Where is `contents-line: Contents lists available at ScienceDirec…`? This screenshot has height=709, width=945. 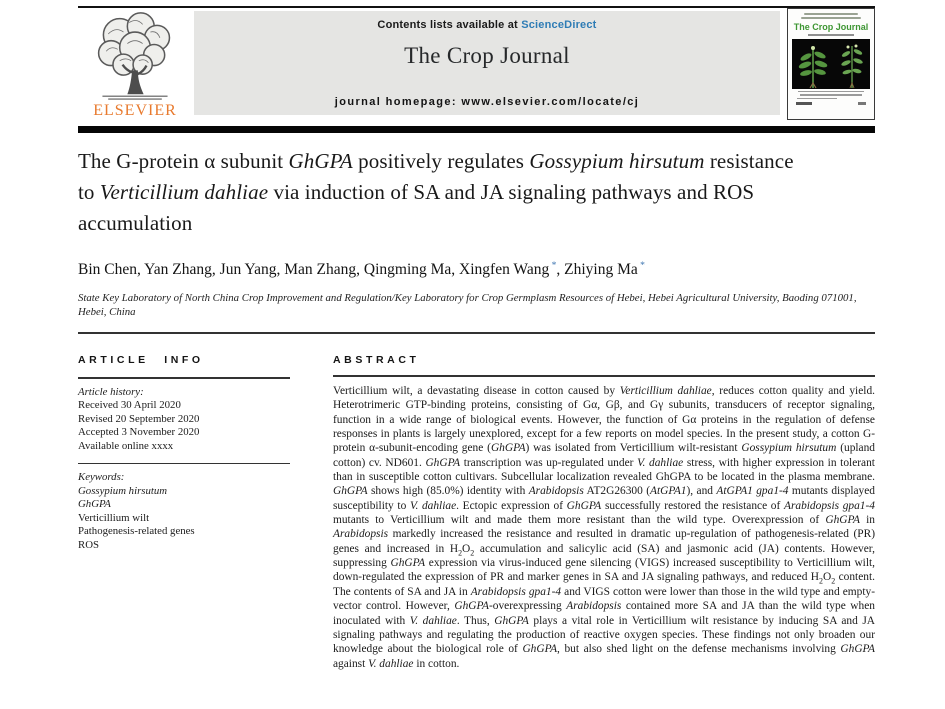
contents-line: Contents lists available at ScienceDirec… is located at coordinates (487, 21).